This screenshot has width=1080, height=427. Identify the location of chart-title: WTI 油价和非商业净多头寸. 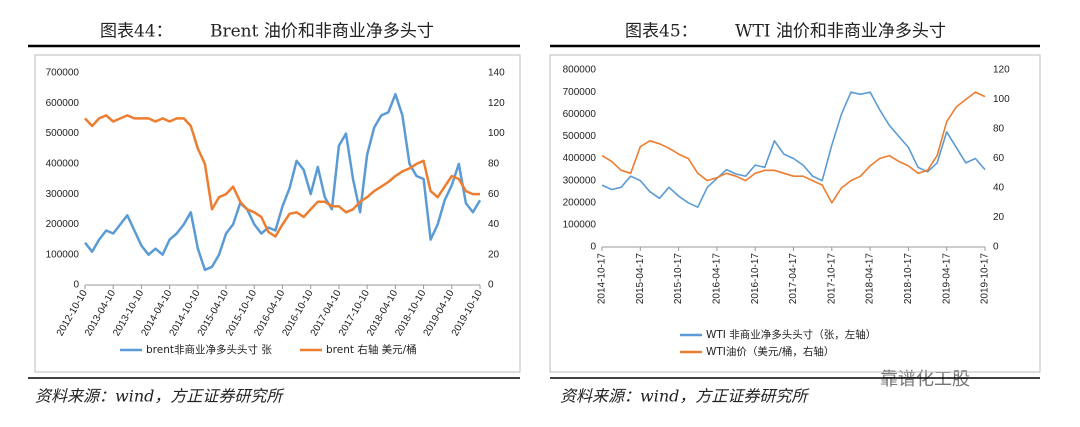
(840, 32).